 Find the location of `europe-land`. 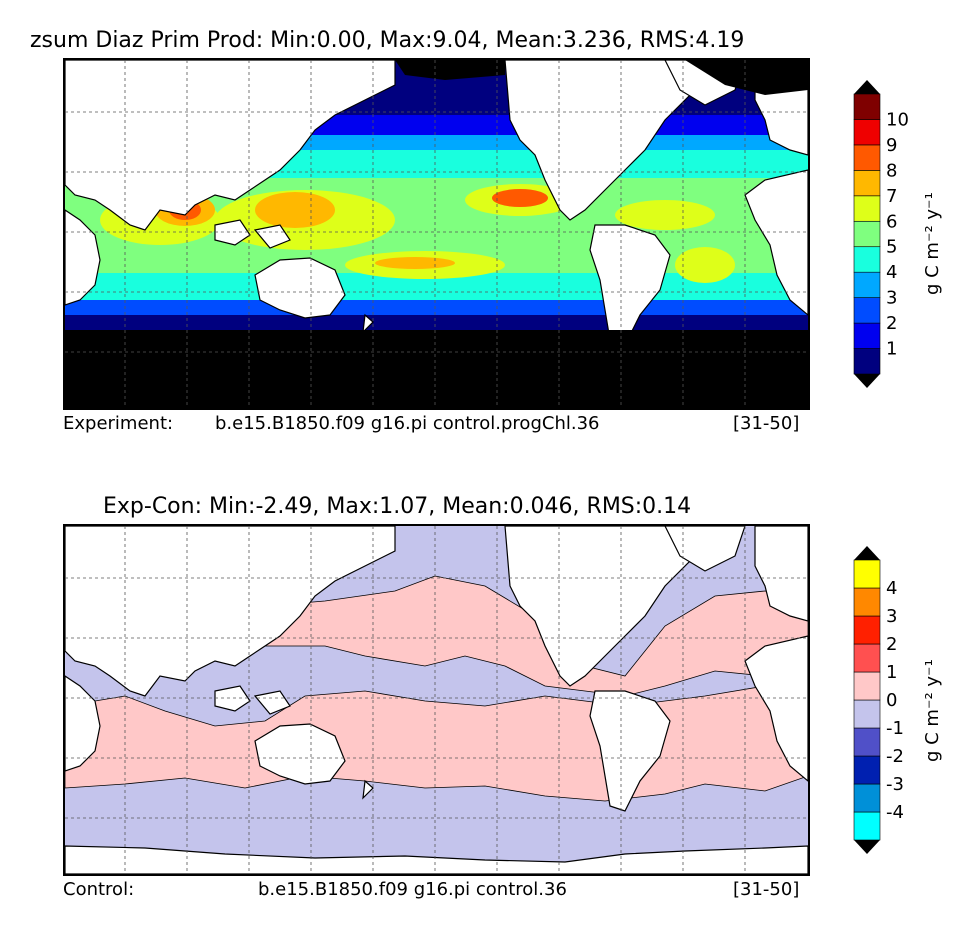

europe-land is located at coordinates (781, 574).